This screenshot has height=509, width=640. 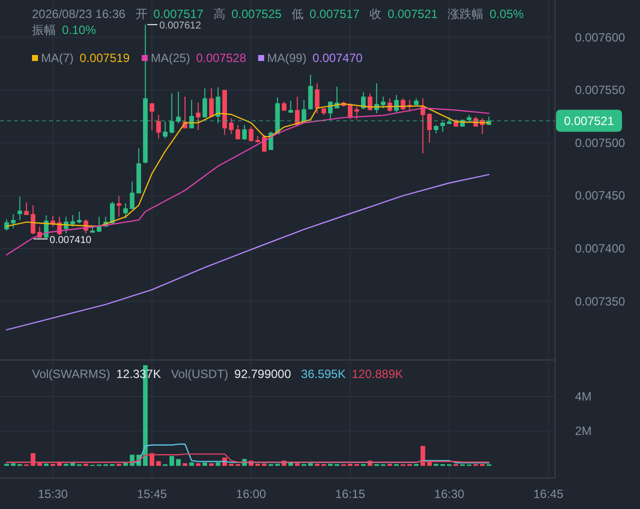 What do you see at coordinates (600, 248) in the screenshot?
I see `y-tick-label: 0.007400` at bounding box center [600, 248].